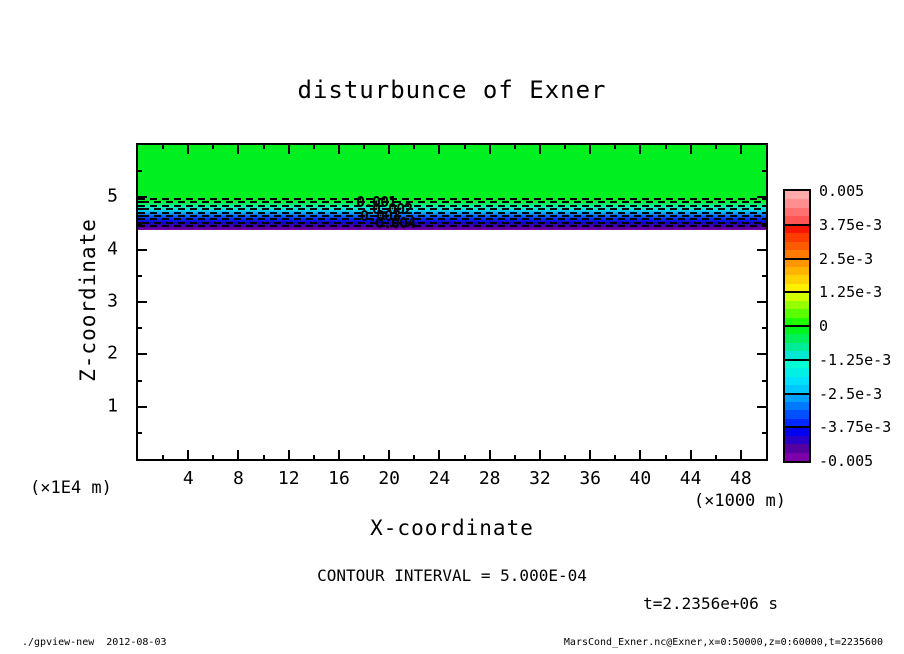 The height and width of the screenshot is (654, 904). Describe the element at coordinates (288, 478) in the screenshot. I see `x-tick-label: 12` at that location.